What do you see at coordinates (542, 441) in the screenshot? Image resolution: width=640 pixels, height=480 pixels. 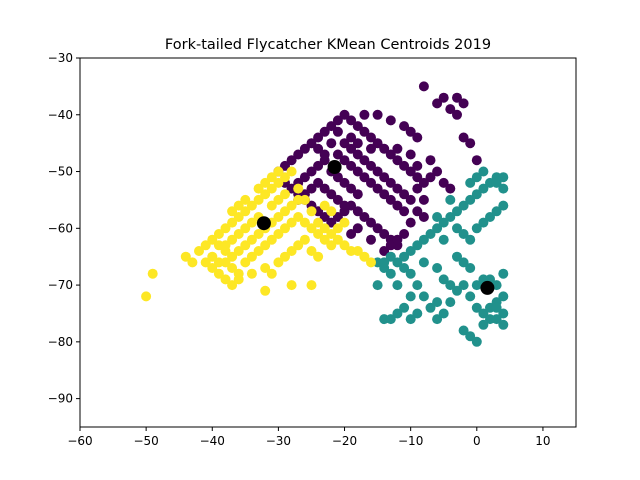 I see `x-tick-label: 10` at bounding box center [542, 441].